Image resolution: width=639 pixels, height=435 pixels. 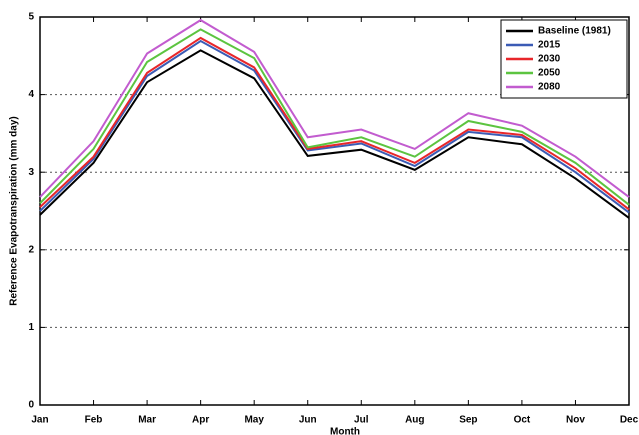 What do you see at coordinates (147, 420) in the screenshot?
I see `x-tick-label: Mar` at bounding box center [147, 420].